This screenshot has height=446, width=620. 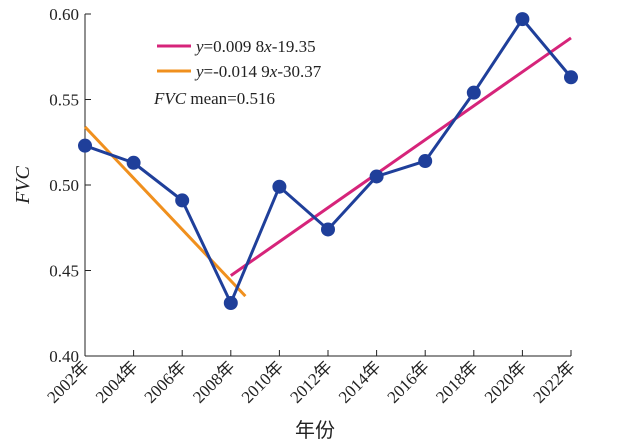 I want to click on y-tick-label: 0.55, so click(x=64, y=100).